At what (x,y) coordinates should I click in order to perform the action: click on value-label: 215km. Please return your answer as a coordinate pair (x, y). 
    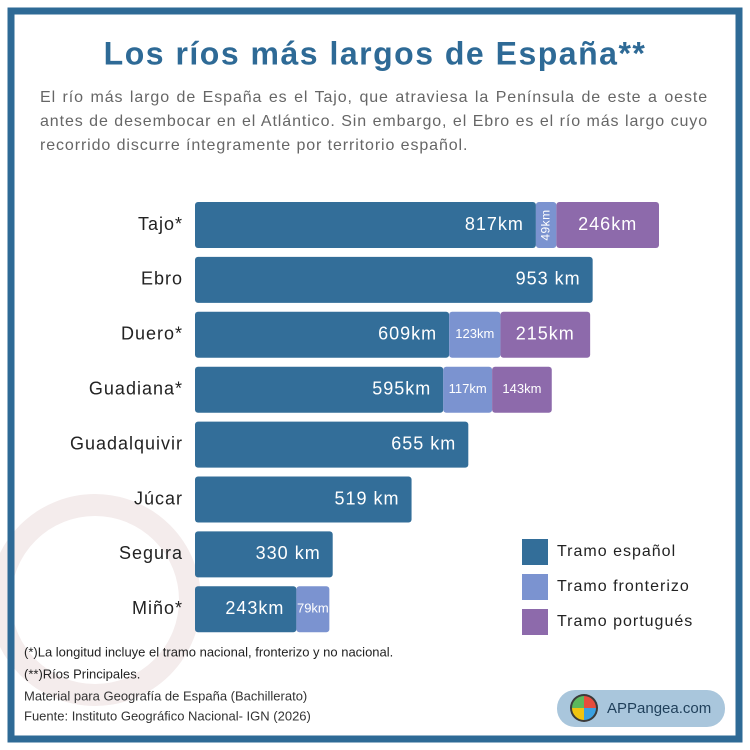
    Looking at the image, I should click on (545, 334).